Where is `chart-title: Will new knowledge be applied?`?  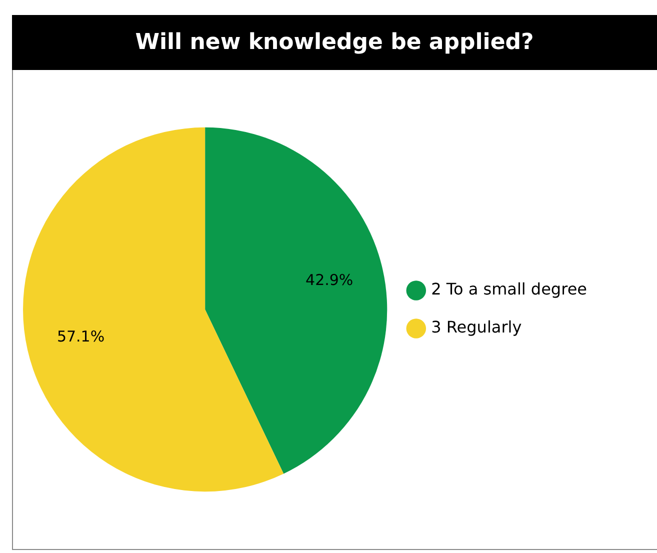
chart-title: Will new knowledge be applied? is located at coordinates (334, 42).